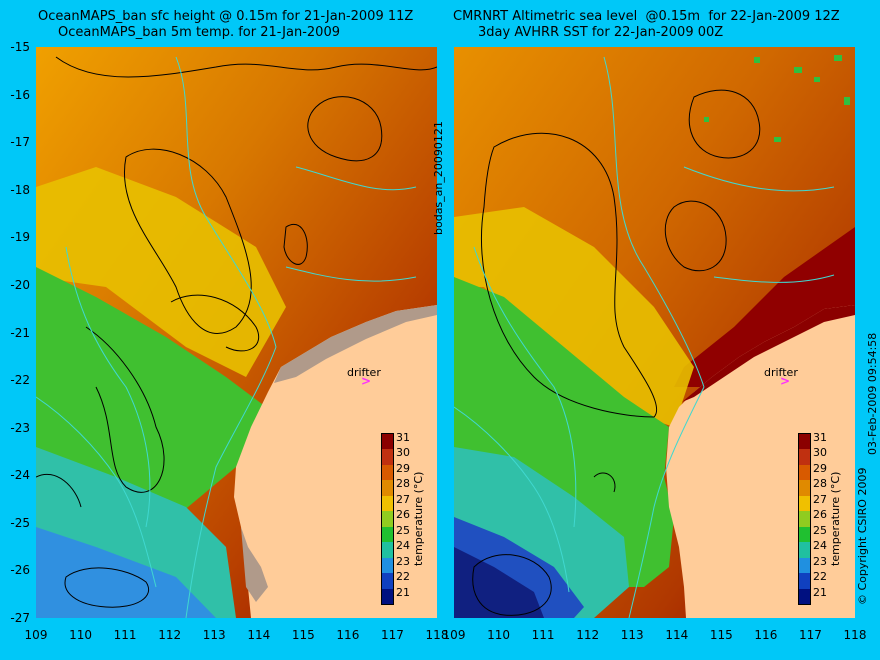 Image resolution: width=880 pixels, height=660 pixels. What do you see at coordinates (366, 381) in the screenshot?
I see `left-drifter-marker: >` at bounding box center [366, 381].